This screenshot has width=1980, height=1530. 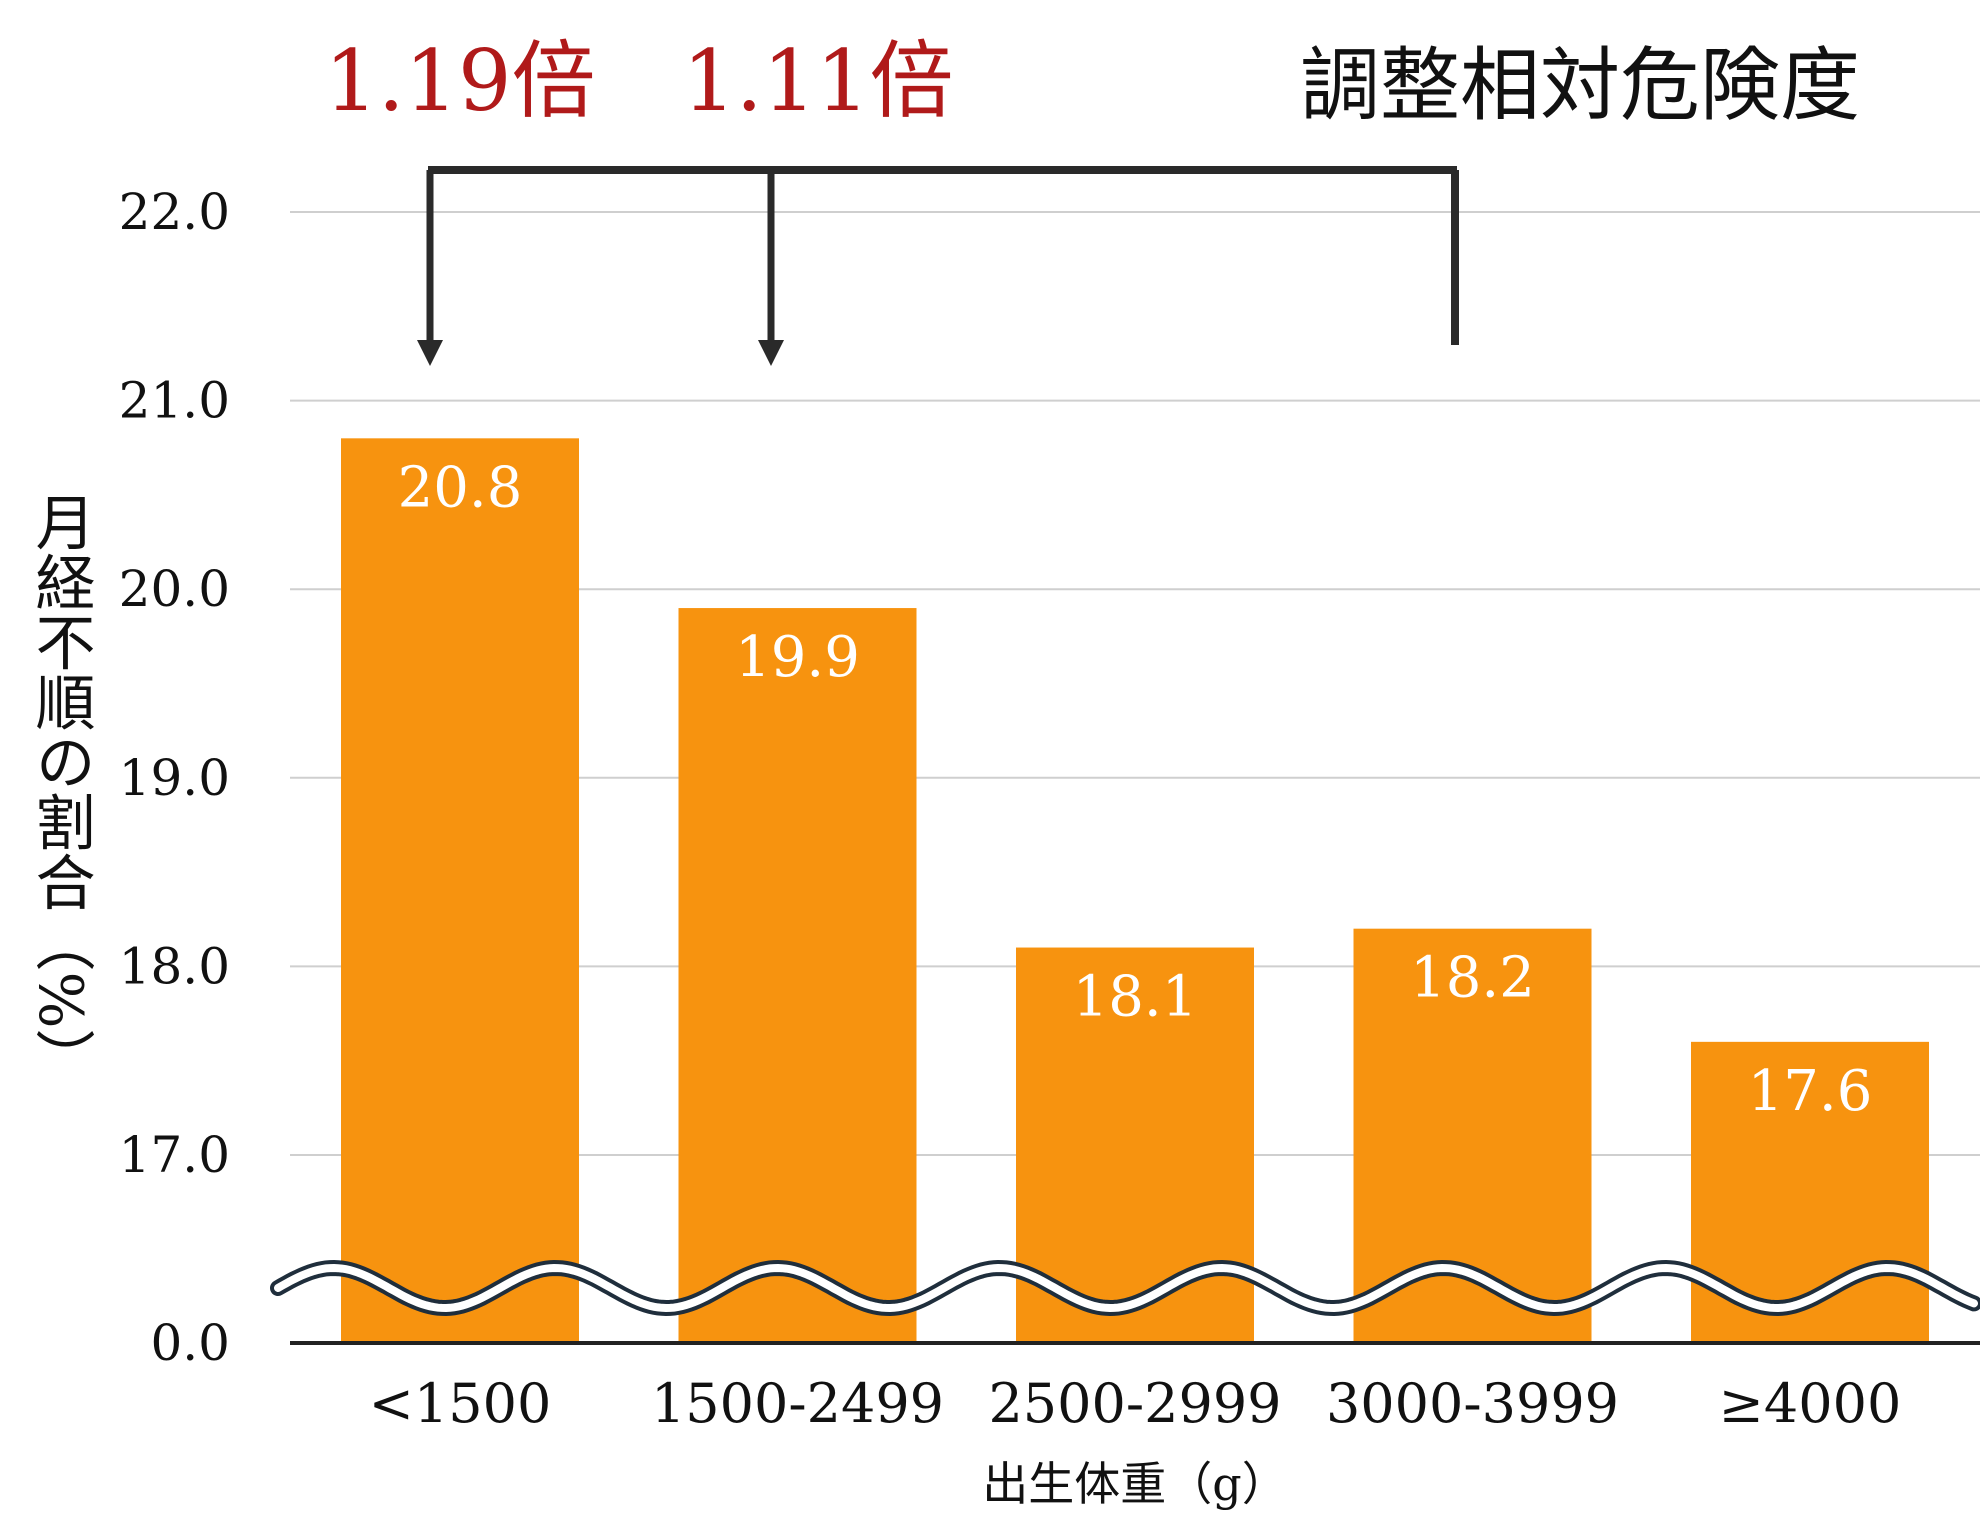 What do you see at coordinates (1135, 997) in the screenshot?
I see `bar-value-label-2: 18.1` at bounding box center [1135, 997].